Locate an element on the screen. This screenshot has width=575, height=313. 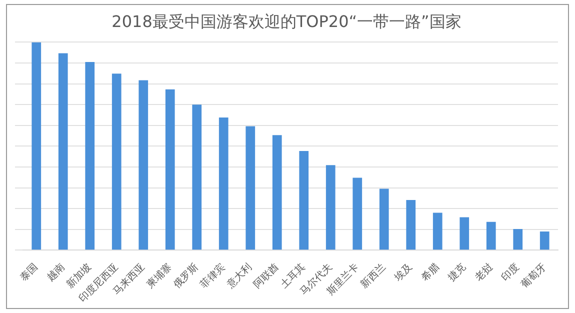
x-tick-label: 希腊 is located at coordinates (430, 272).